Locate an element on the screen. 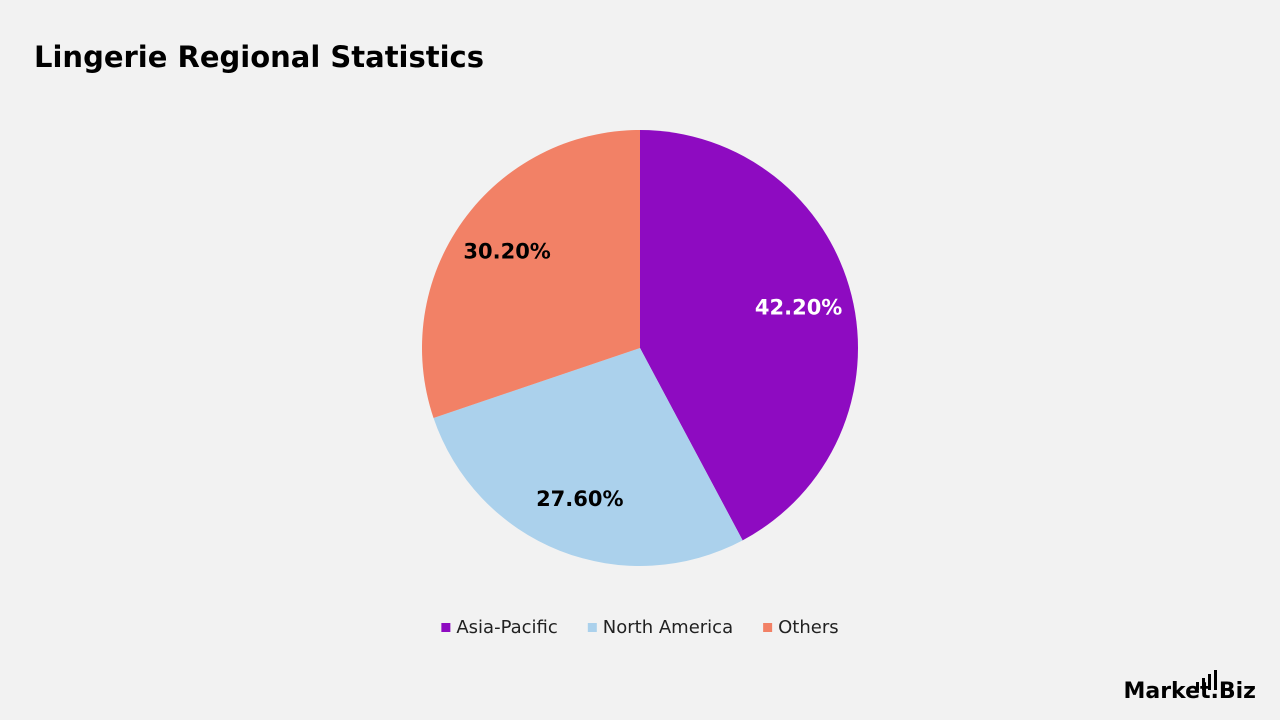  value-label: 30.20% is located at coordinates (506, 252).